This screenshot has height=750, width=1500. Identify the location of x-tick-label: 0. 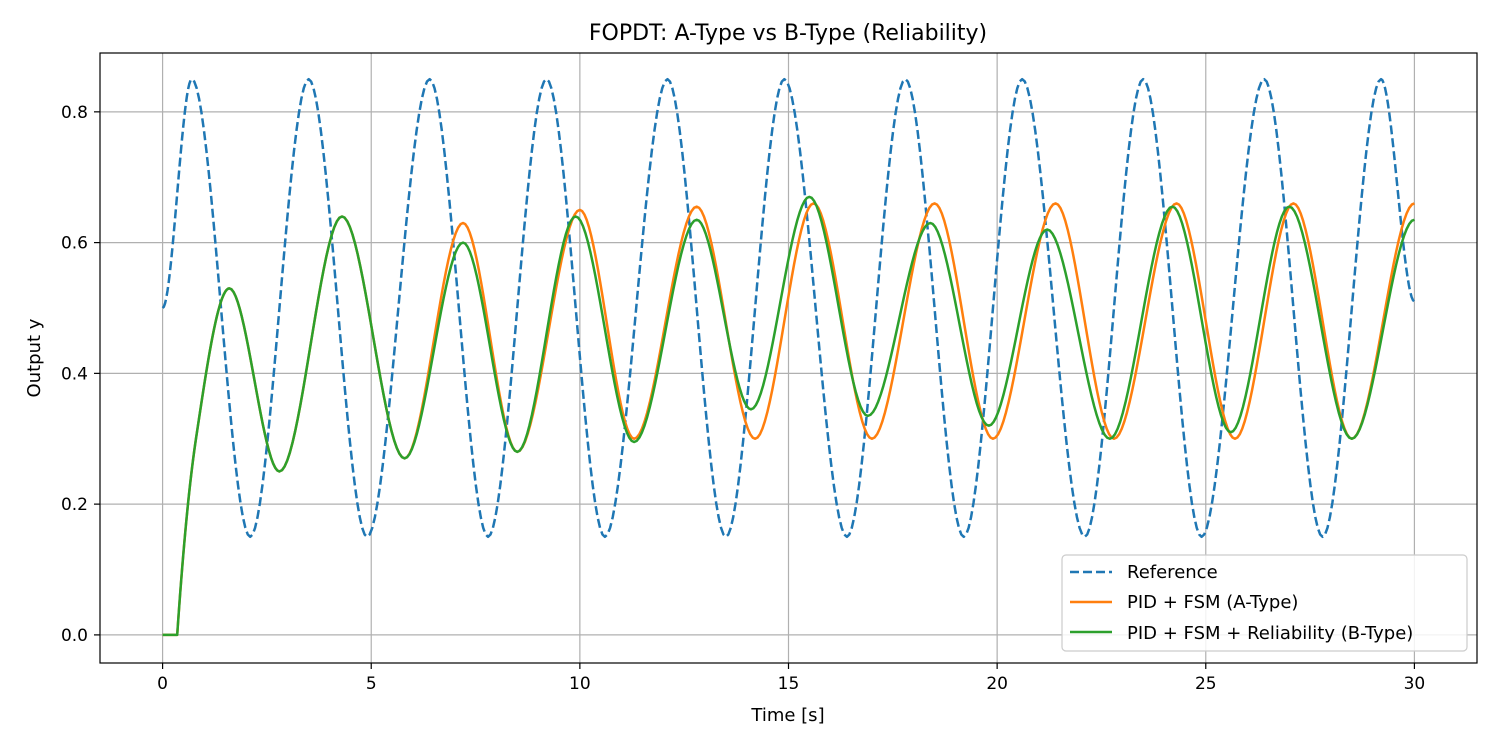
(162, 684).